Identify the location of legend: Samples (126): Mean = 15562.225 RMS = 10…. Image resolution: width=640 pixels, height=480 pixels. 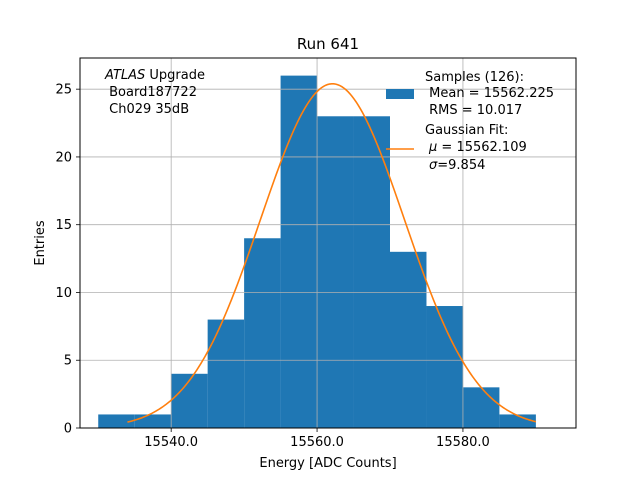
(470, 121).